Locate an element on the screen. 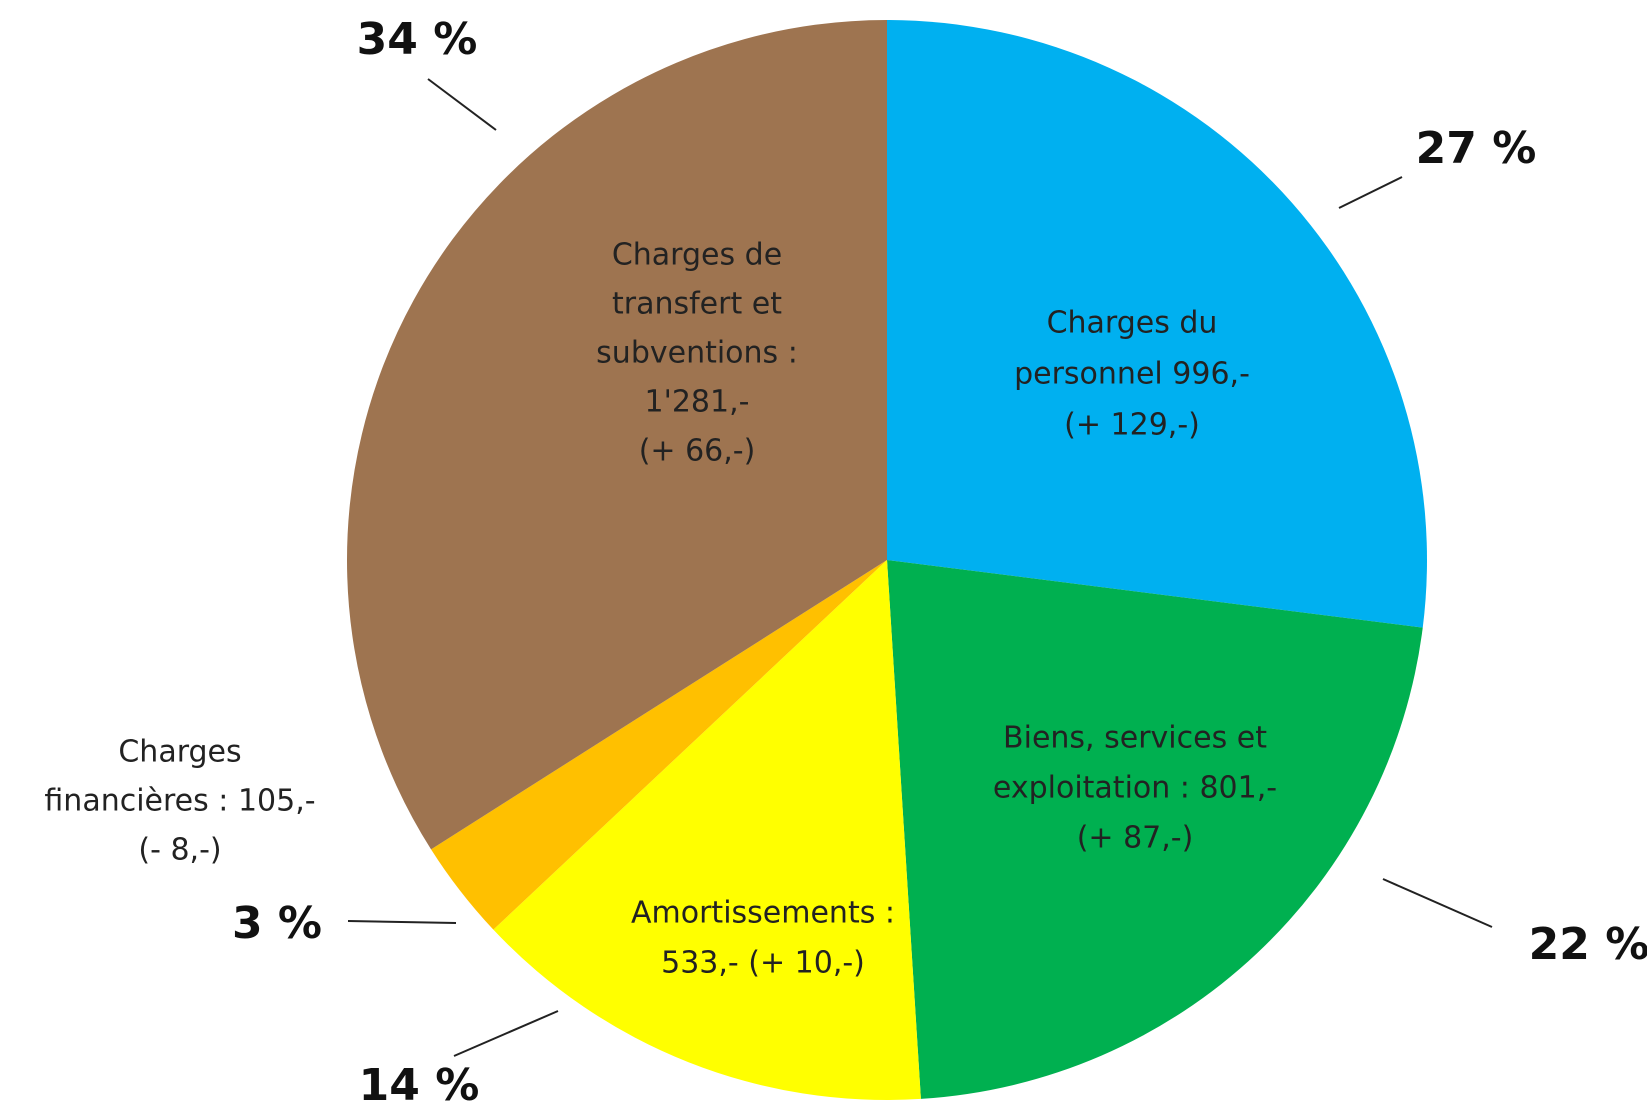  slice-label: (- 8,-) is located at coordinates (179, 850).